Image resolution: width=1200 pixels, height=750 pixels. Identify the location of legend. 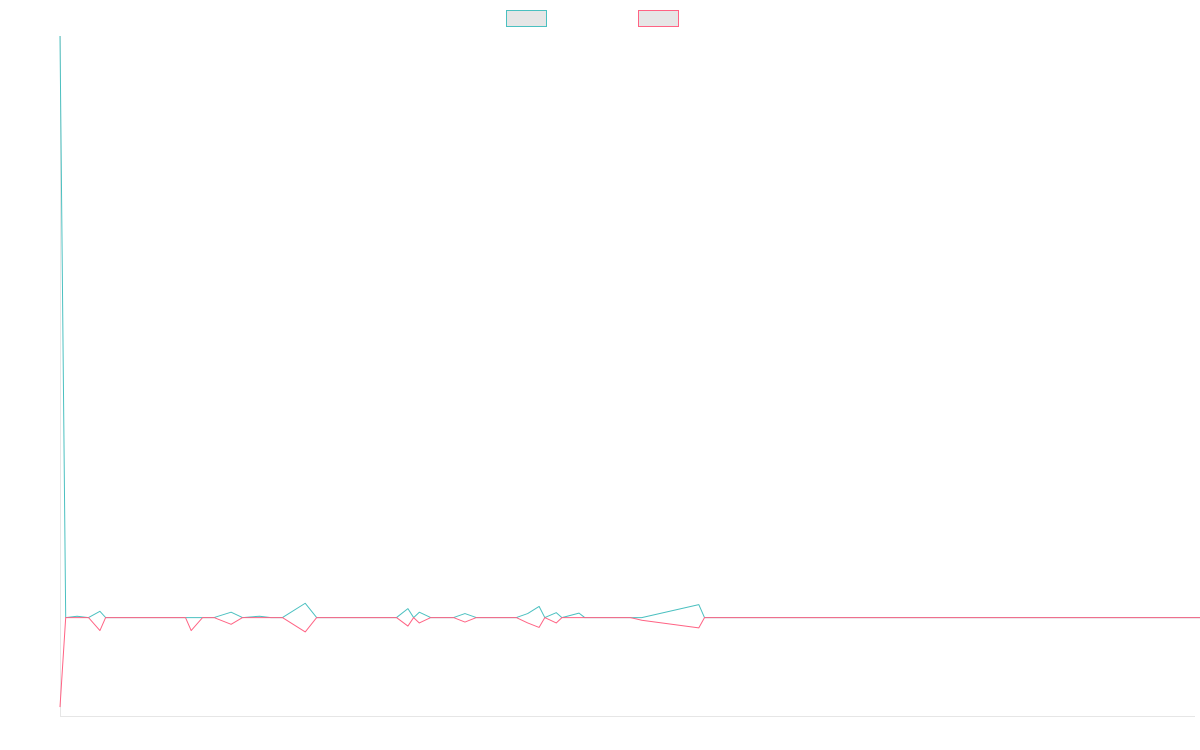
(592, 18).